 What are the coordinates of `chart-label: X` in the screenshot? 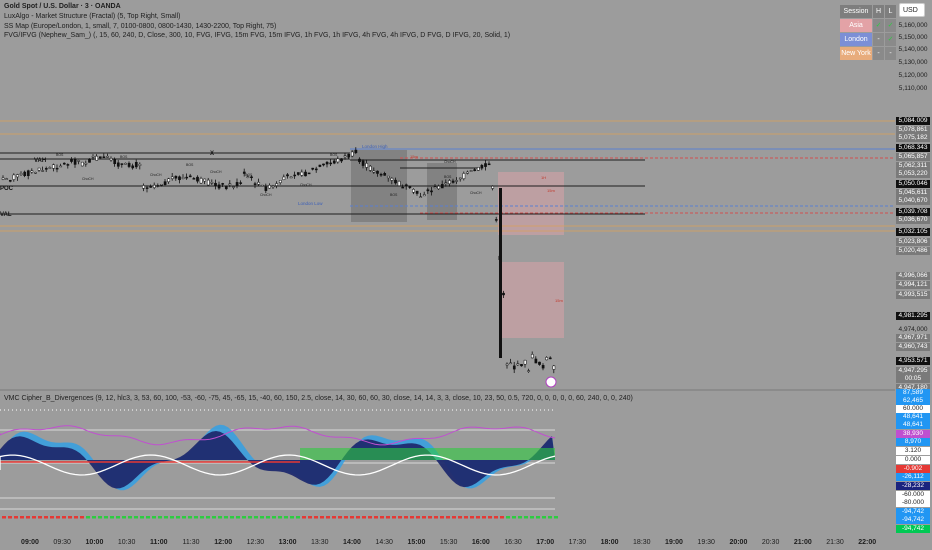 It's located at (212, 154).